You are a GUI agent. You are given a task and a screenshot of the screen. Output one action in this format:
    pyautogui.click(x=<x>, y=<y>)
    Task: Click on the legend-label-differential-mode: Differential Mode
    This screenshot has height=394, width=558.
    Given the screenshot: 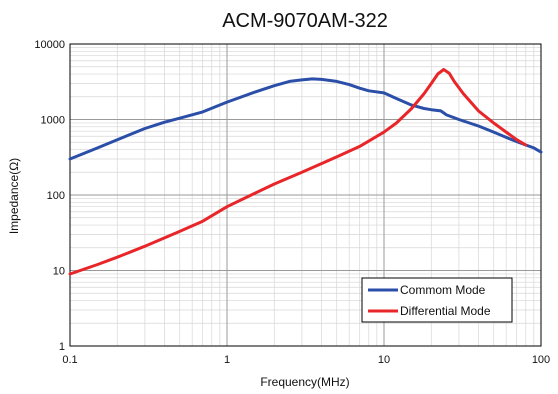 What is the action you would take?
    pyautogui.click(x=445, y=311)
    